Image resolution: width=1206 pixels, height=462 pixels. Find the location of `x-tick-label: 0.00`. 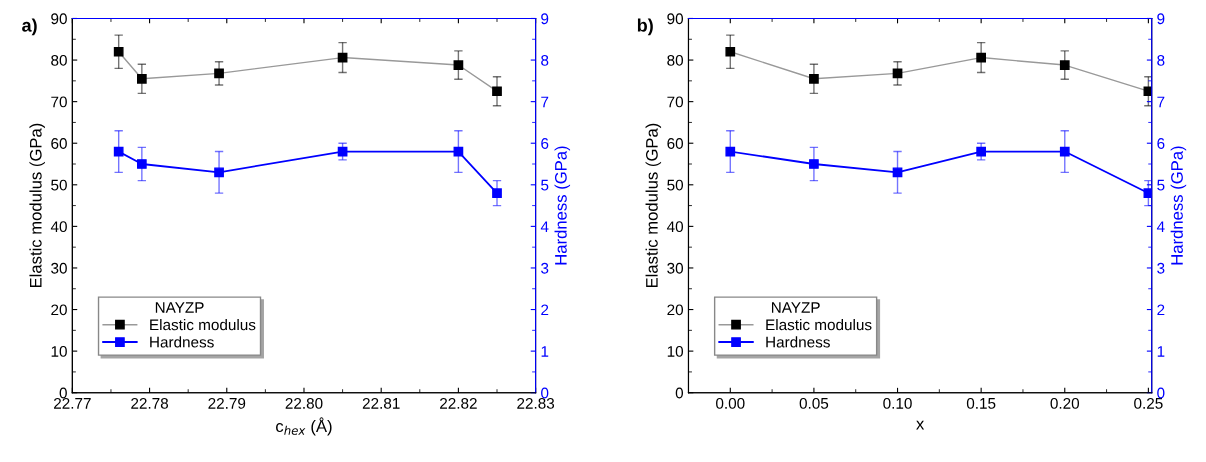

x-tick-label: 0.00 is located at coordinates (730, 403).